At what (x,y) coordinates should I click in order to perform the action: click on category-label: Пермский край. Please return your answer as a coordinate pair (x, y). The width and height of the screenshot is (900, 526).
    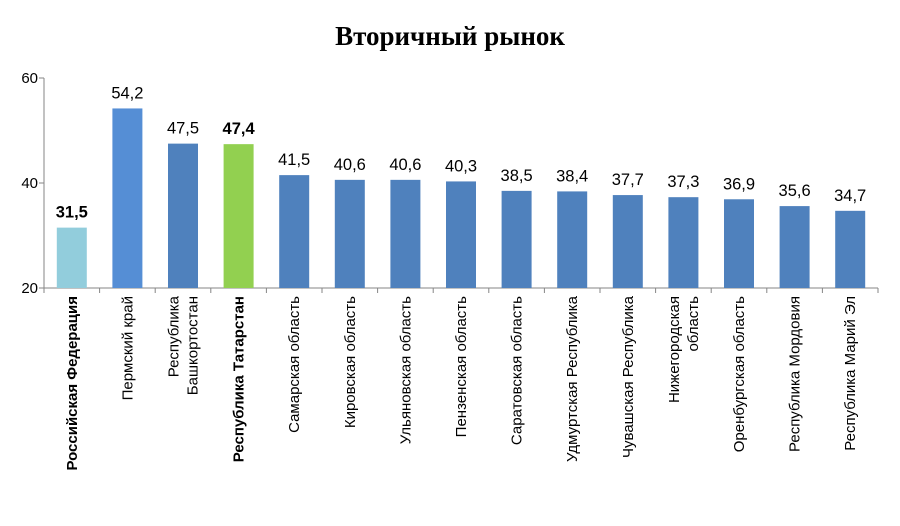
    Looking at the image, I should click on (127, 348).